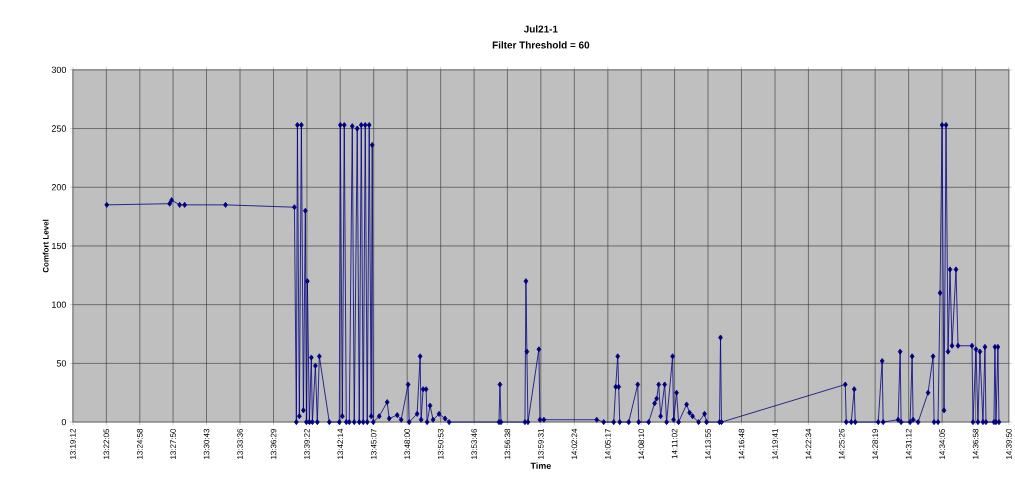 The width and height of the screenshot is (1015, 492). I want to click on chart-title: Jul21-1, so click(540, 29).